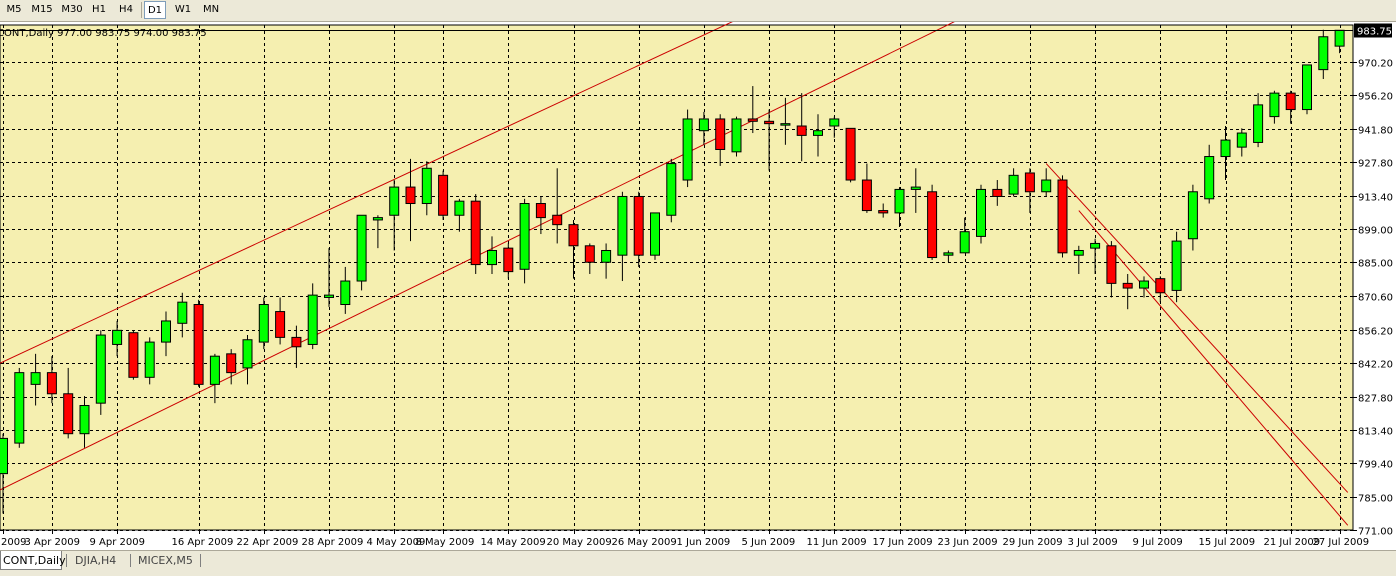 This screenshot has width=1396, height=576. I want to click on x-axis-tick-label: 27 Jul 2009, so click(1341, 542).